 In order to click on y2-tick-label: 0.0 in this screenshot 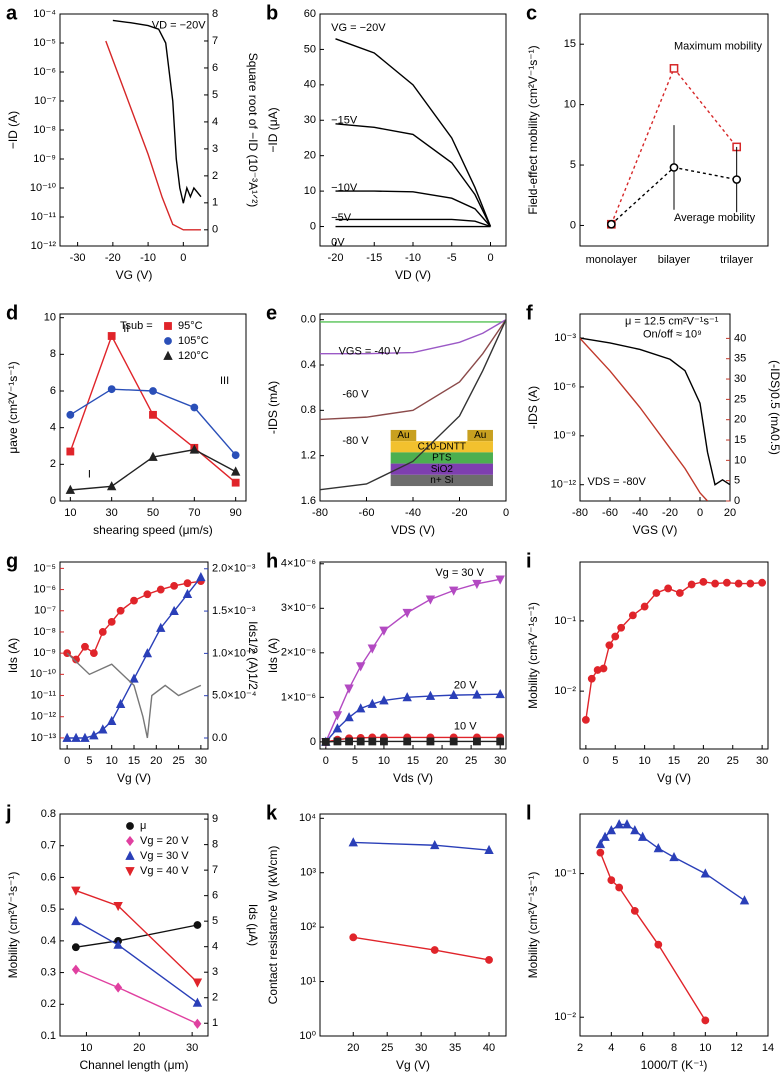, I will do `click(219, 738)`.